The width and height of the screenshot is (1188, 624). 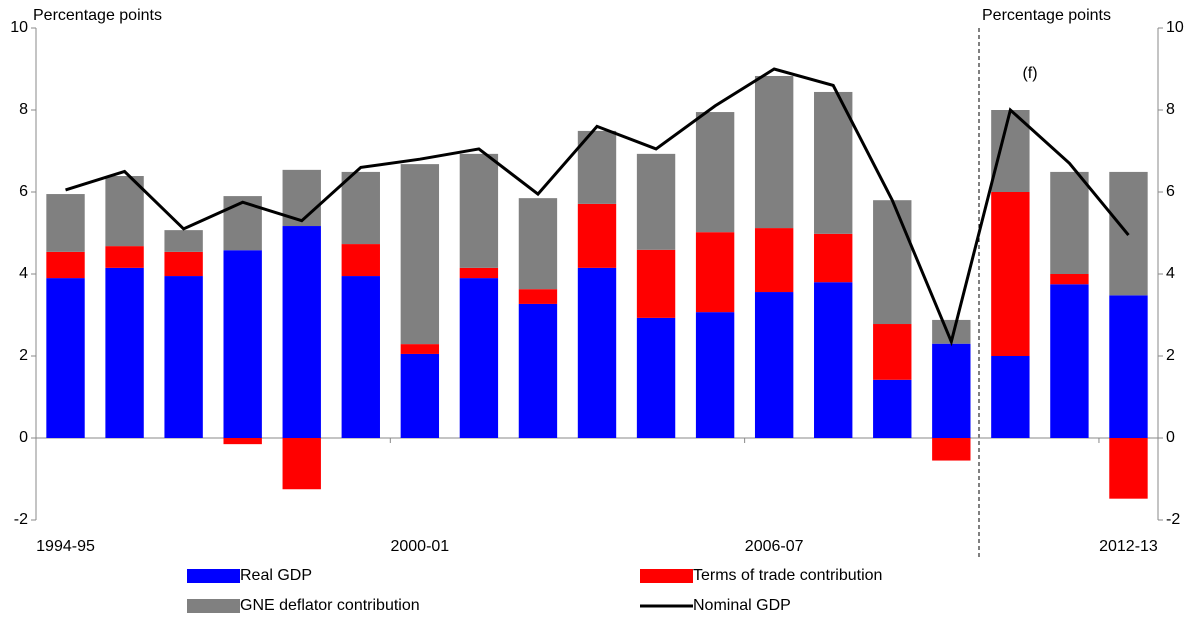 What do you see at coordinates (1175, 27) in the screenshot?
I see `y2-tick-label: 10` at bounding box center [1175, 27].